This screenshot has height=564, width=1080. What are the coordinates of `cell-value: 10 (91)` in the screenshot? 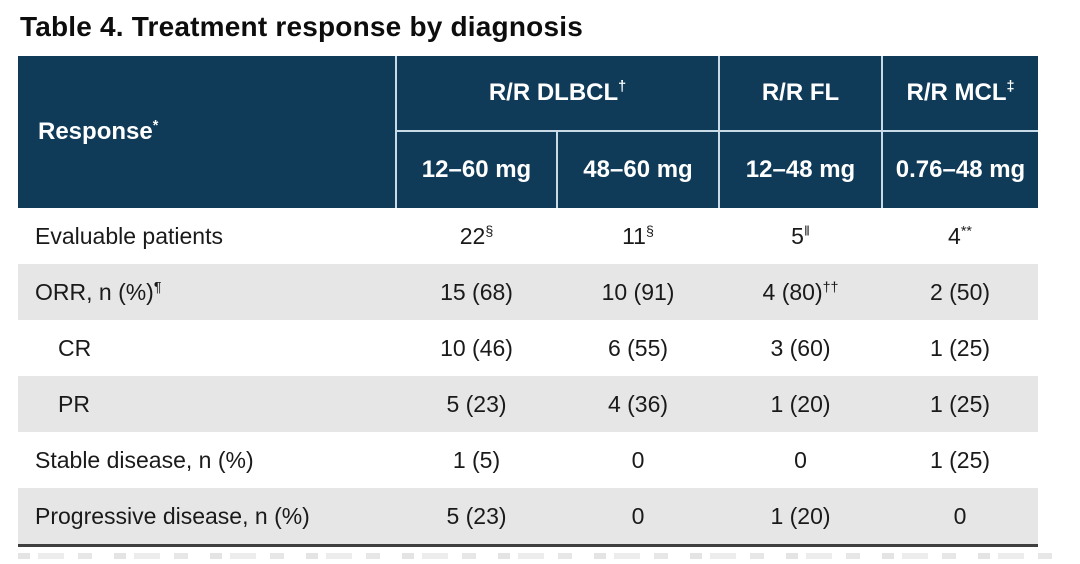 It's located at (638, 291).